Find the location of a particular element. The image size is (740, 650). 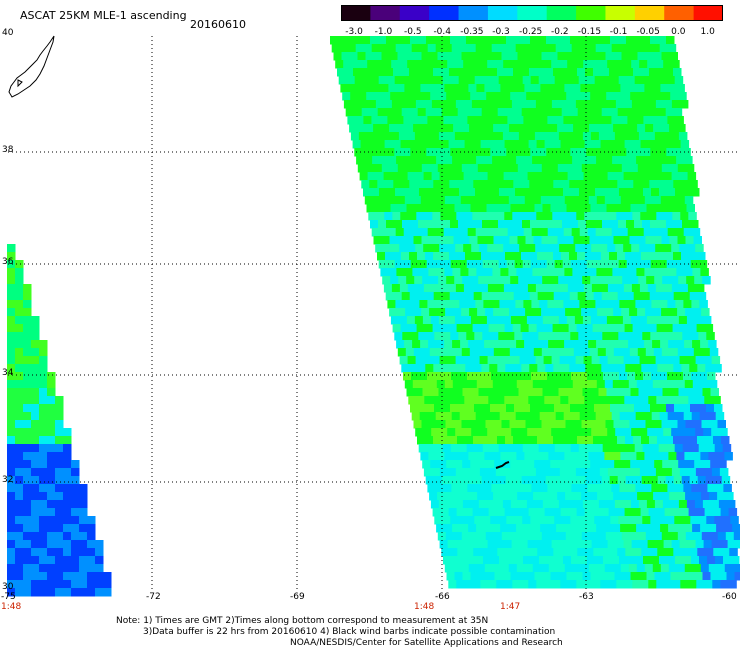

coastline is located at coordinates (31, 66).